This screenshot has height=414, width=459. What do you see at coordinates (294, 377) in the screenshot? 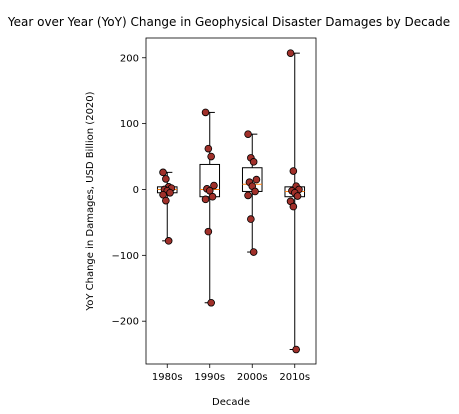
I see `x-tick-label: 2010s` at bounding box center [294, 377].